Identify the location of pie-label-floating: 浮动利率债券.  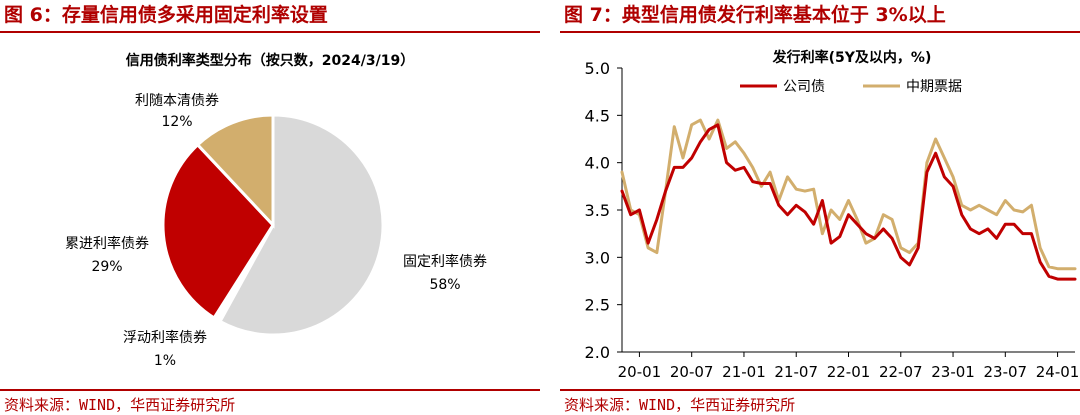
(165, 337).